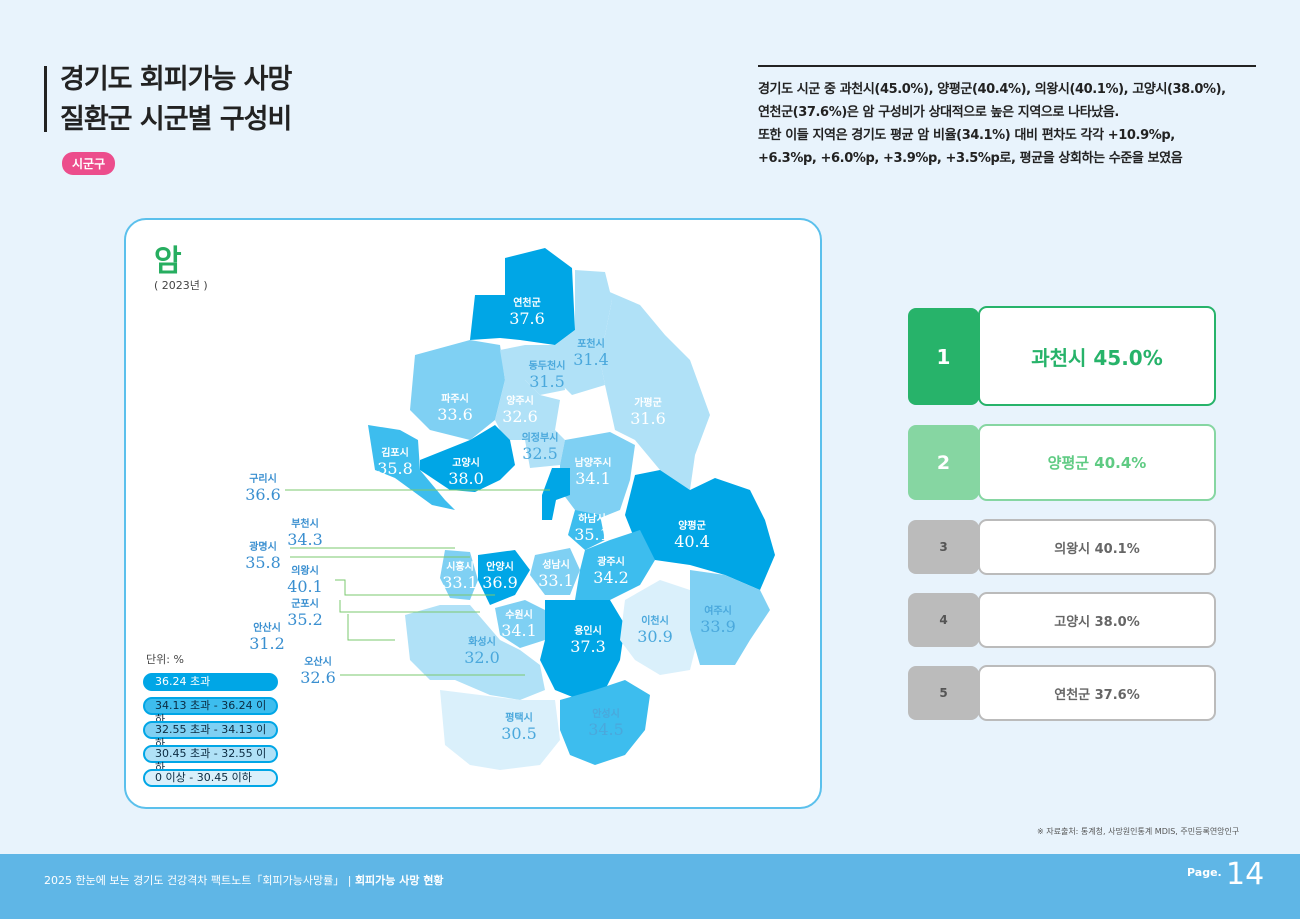 This screenshot has height=919, width=1300. Describe the element at coordinates (210, 735) in the screenshot. I see `legend-item-3: 32.55 초과 - 34.13 이하` at that location.